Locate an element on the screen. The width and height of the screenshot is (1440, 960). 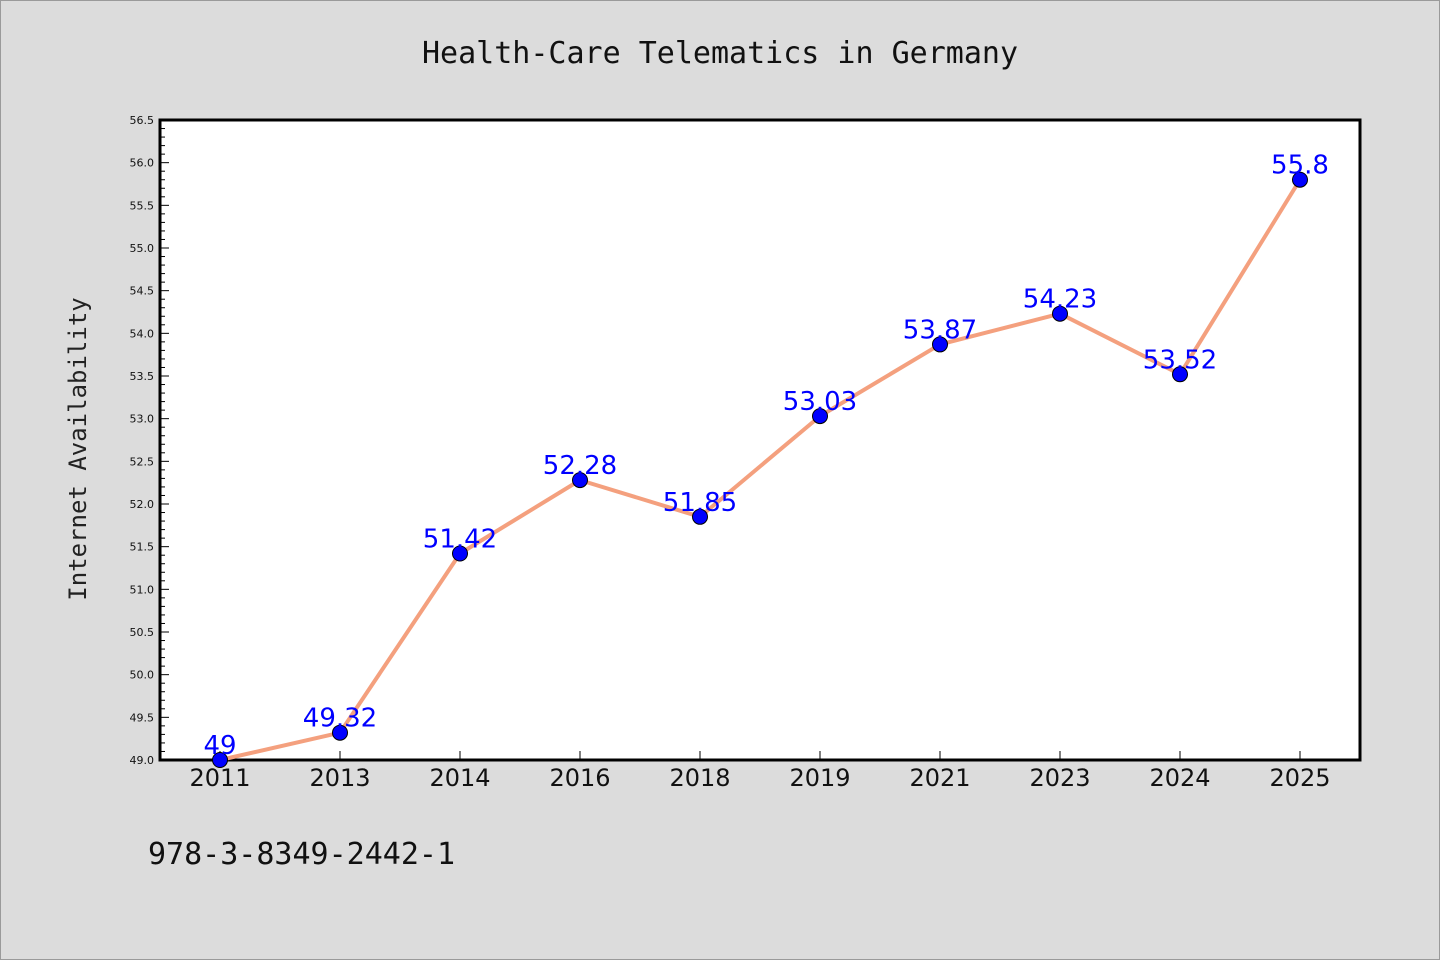
y-tick-label: 49.5 is located at coordinates (142, 717).